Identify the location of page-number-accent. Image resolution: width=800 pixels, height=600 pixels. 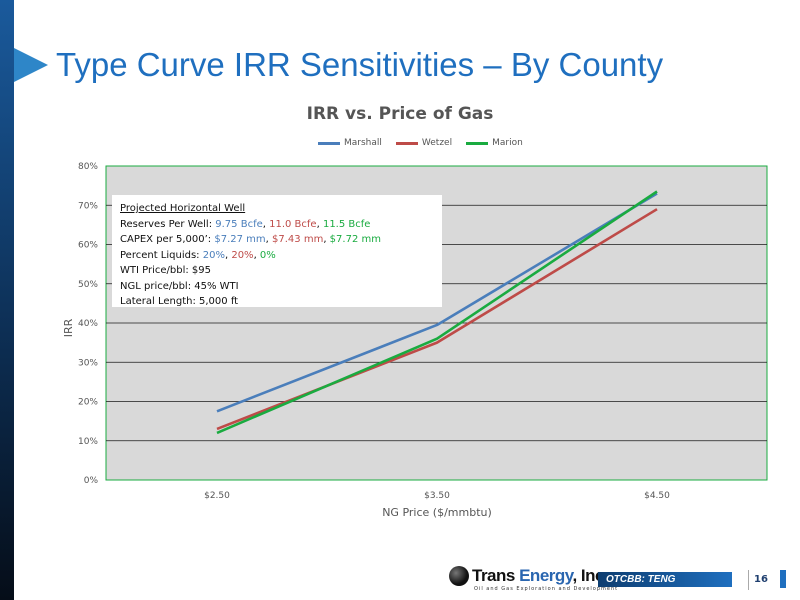
(783, 579).